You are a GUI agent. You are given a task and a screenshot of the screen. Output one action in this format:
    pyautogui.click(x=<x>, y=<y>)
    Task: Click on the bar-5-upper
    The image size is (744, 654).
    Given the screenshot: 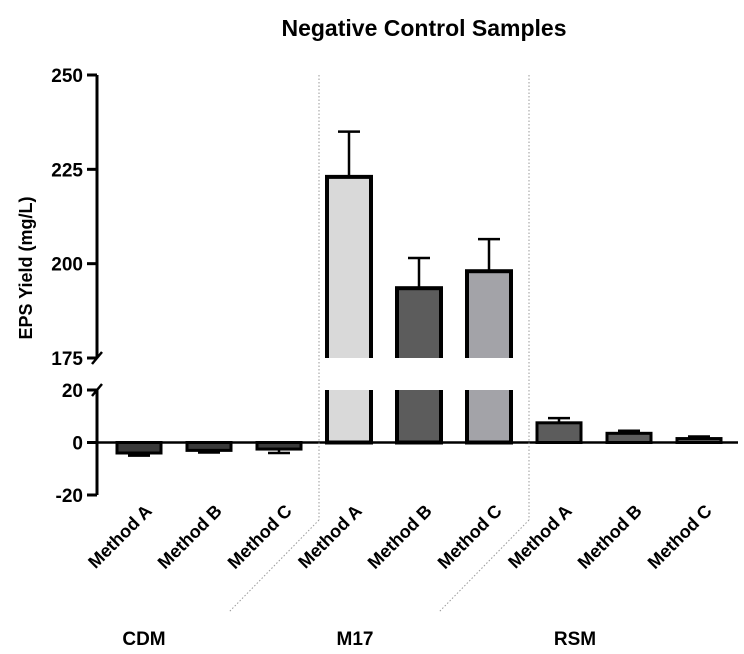 What is the action you would take?
    pyautogui.click(x=489, y=315)
    